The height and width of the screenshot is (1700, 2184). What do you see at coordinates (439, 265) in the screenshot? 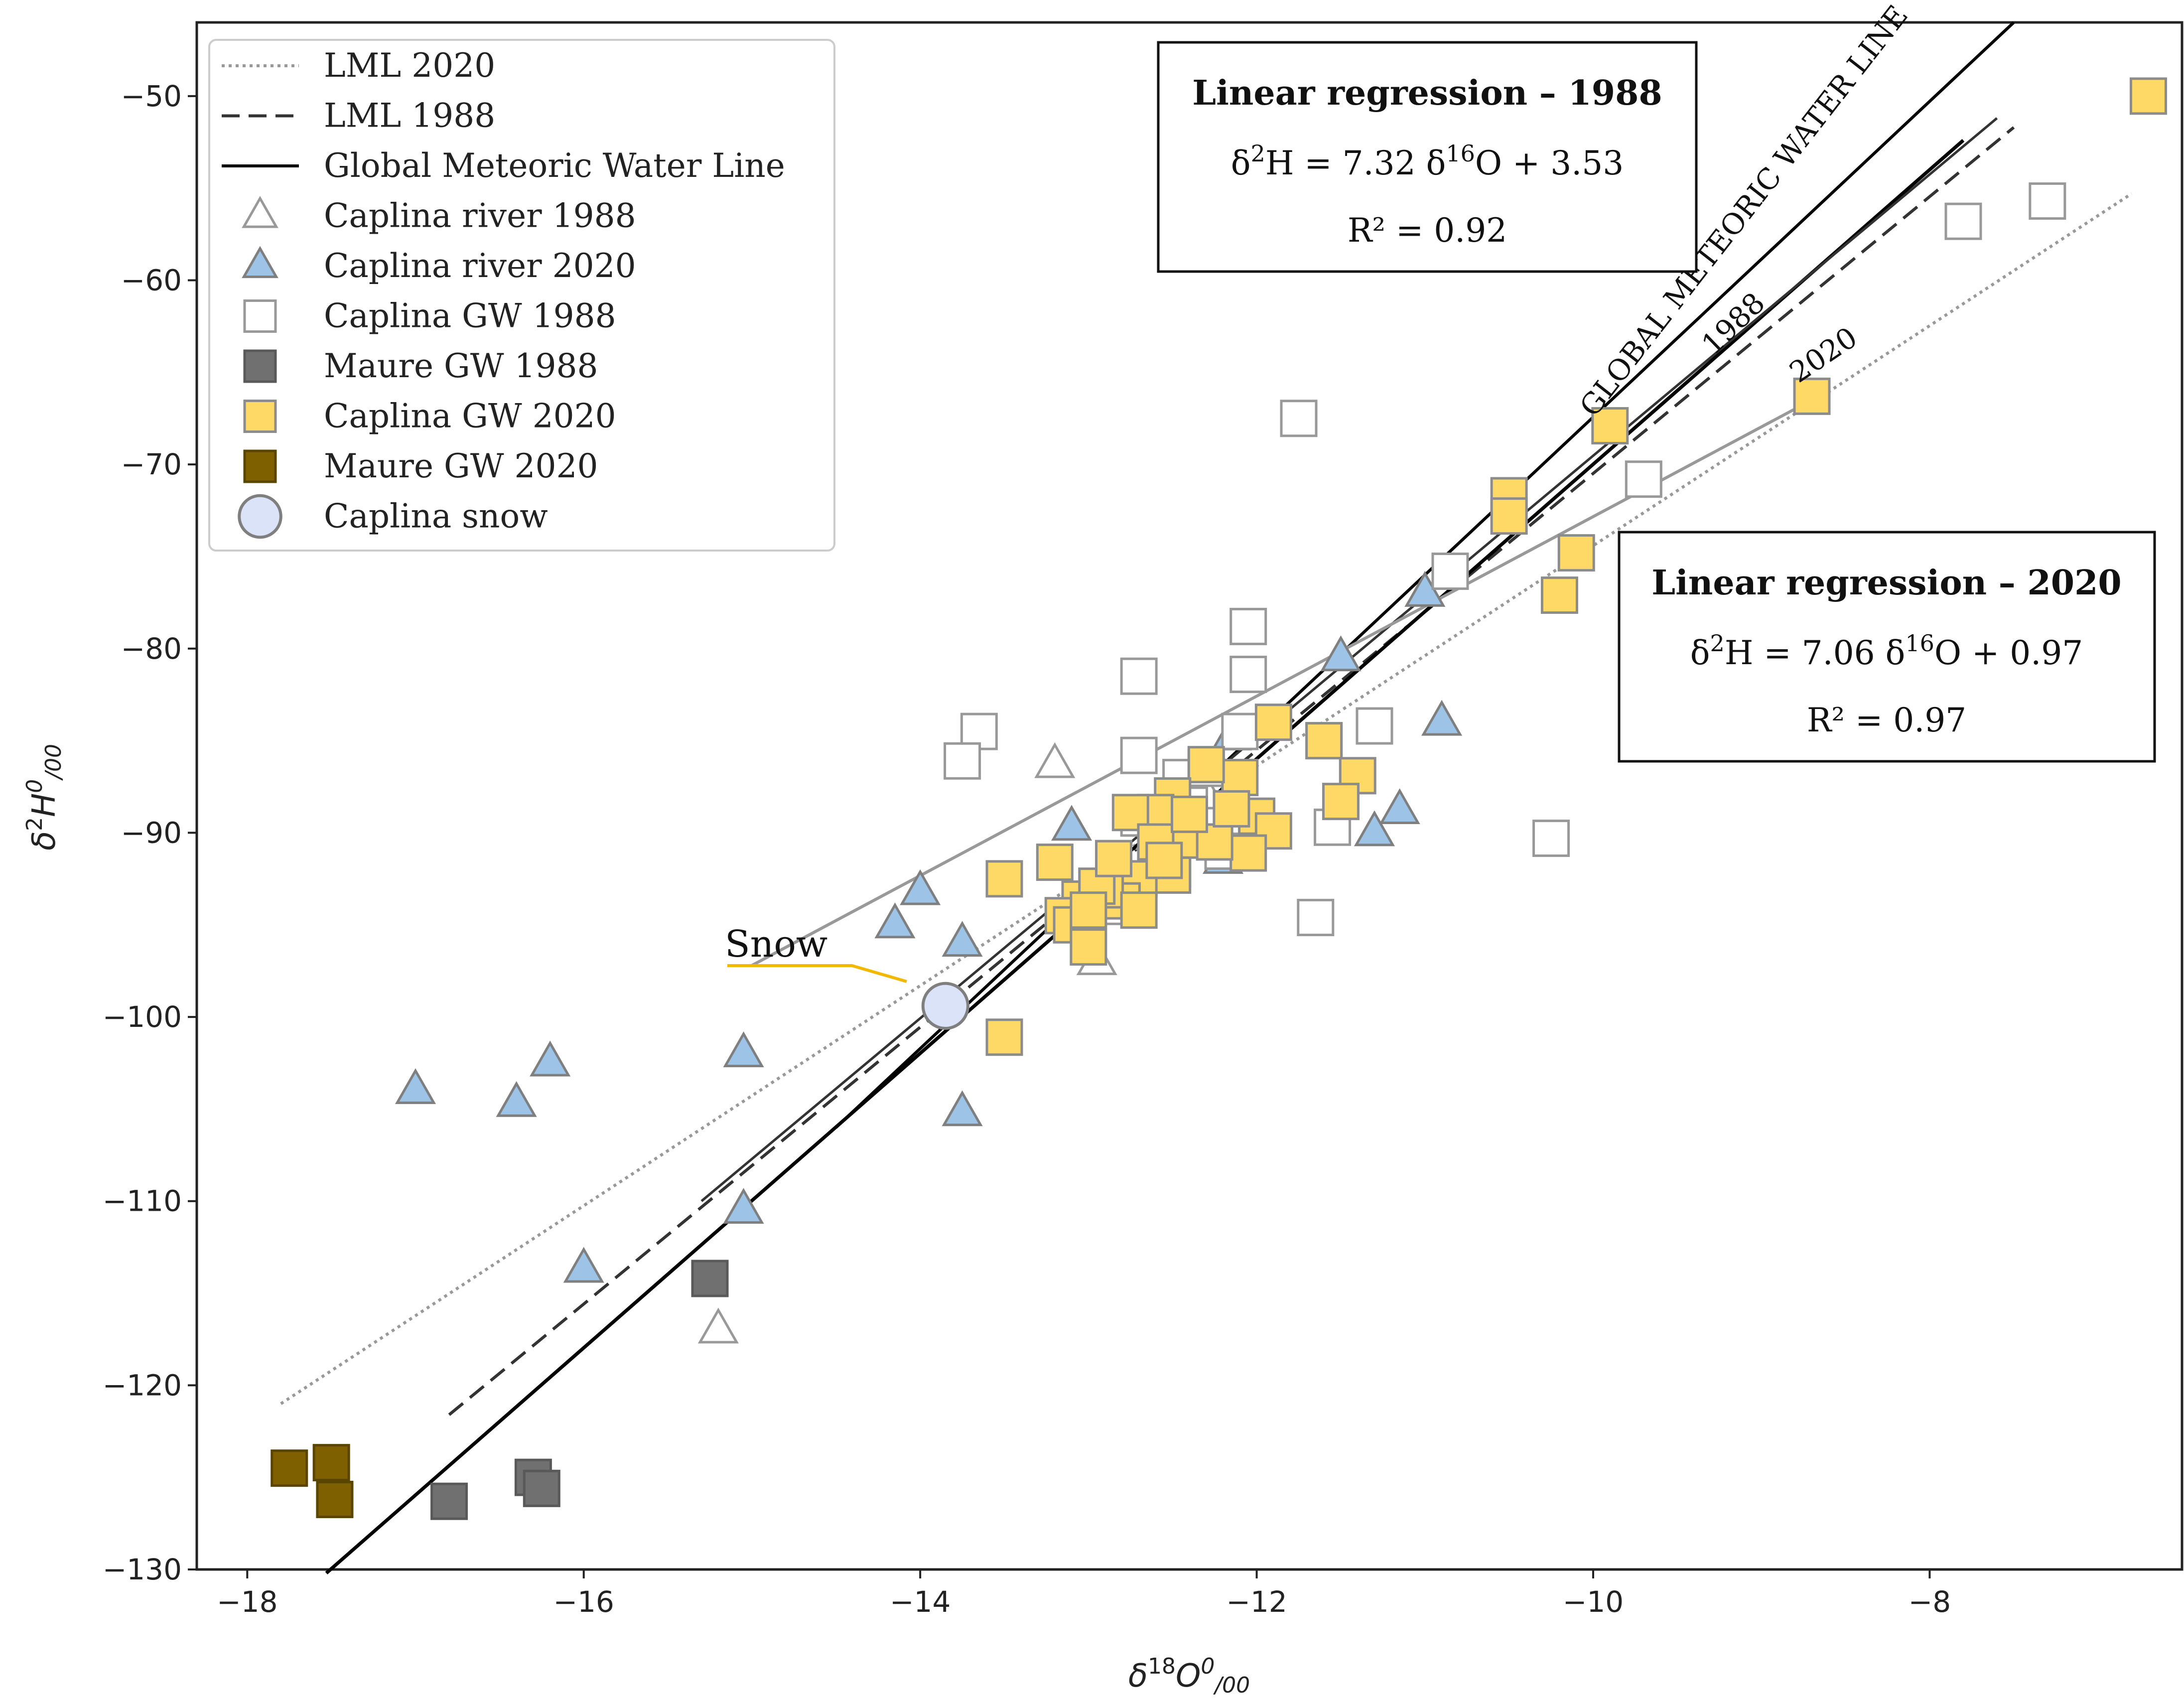
I see `legend-item-caplina-river-2020: Caplina river 2020` at bounding box center [439, 265].